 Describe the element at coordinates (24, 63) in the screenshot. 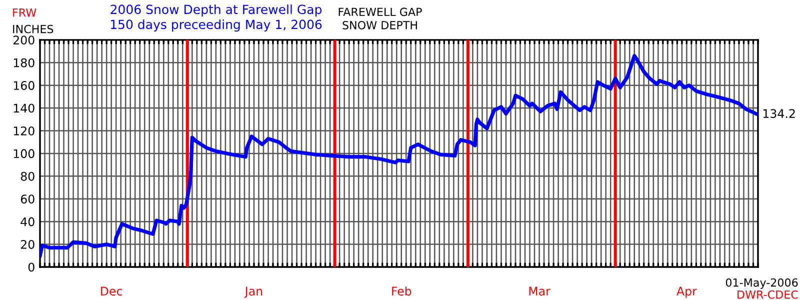

I see `y-tick-label: 180` at that location.